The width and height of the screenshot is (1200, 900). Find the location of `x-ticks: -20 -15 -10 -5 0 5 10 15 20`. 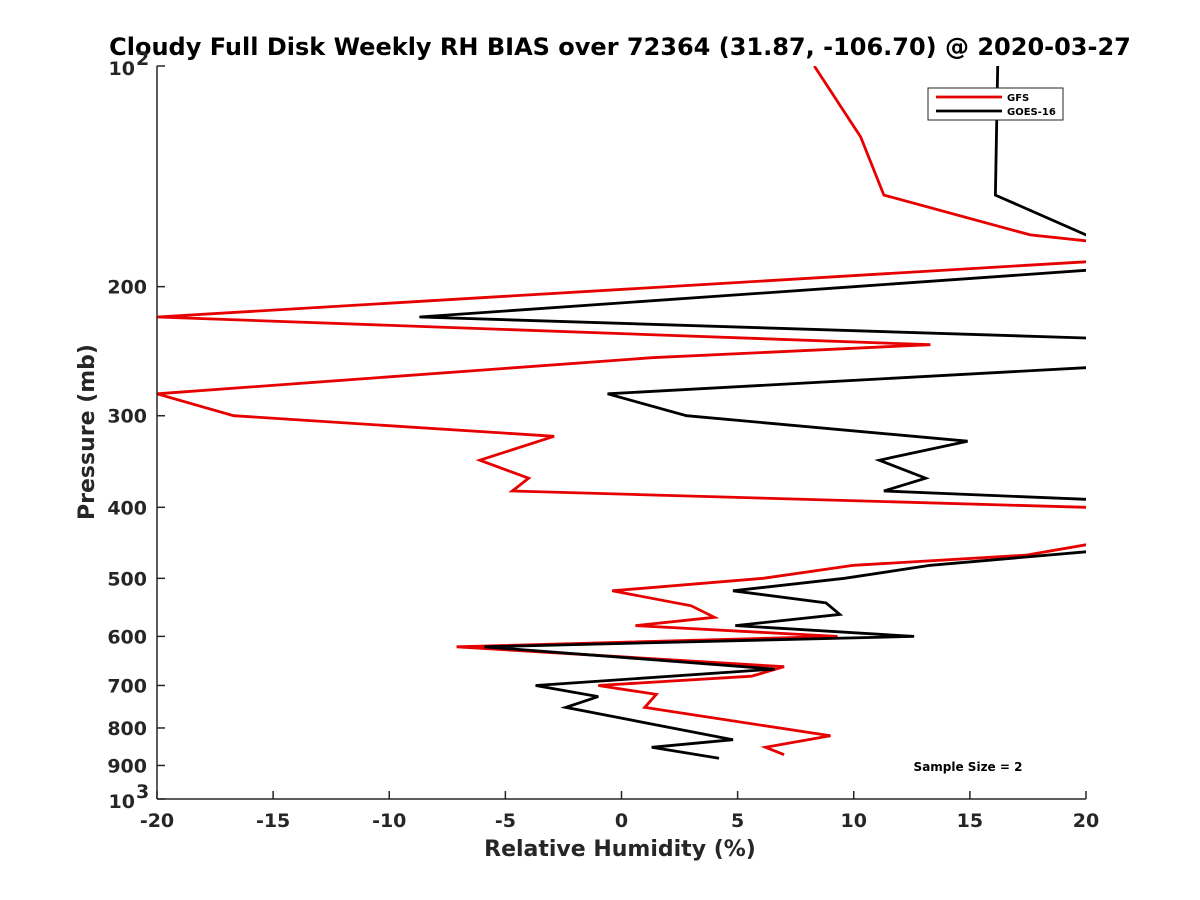

x-ticks: -20 -15 -10 -5 0 5 10 15 20 is located at coordinates (619, 811).